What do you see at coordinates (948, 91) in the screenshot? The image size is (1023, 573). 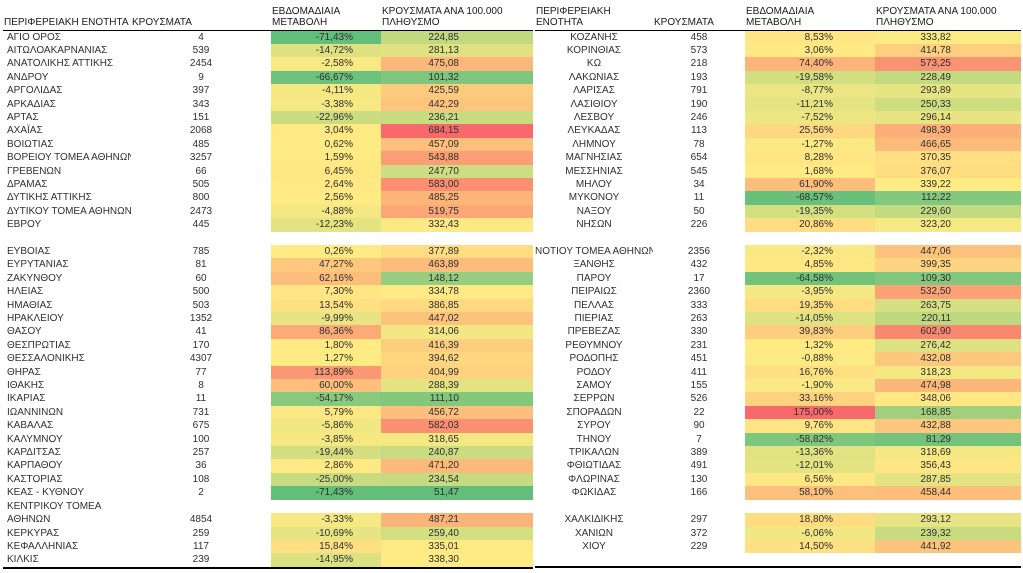 I see `per100k-cell: 293,89` at bounding box center [948, 91].